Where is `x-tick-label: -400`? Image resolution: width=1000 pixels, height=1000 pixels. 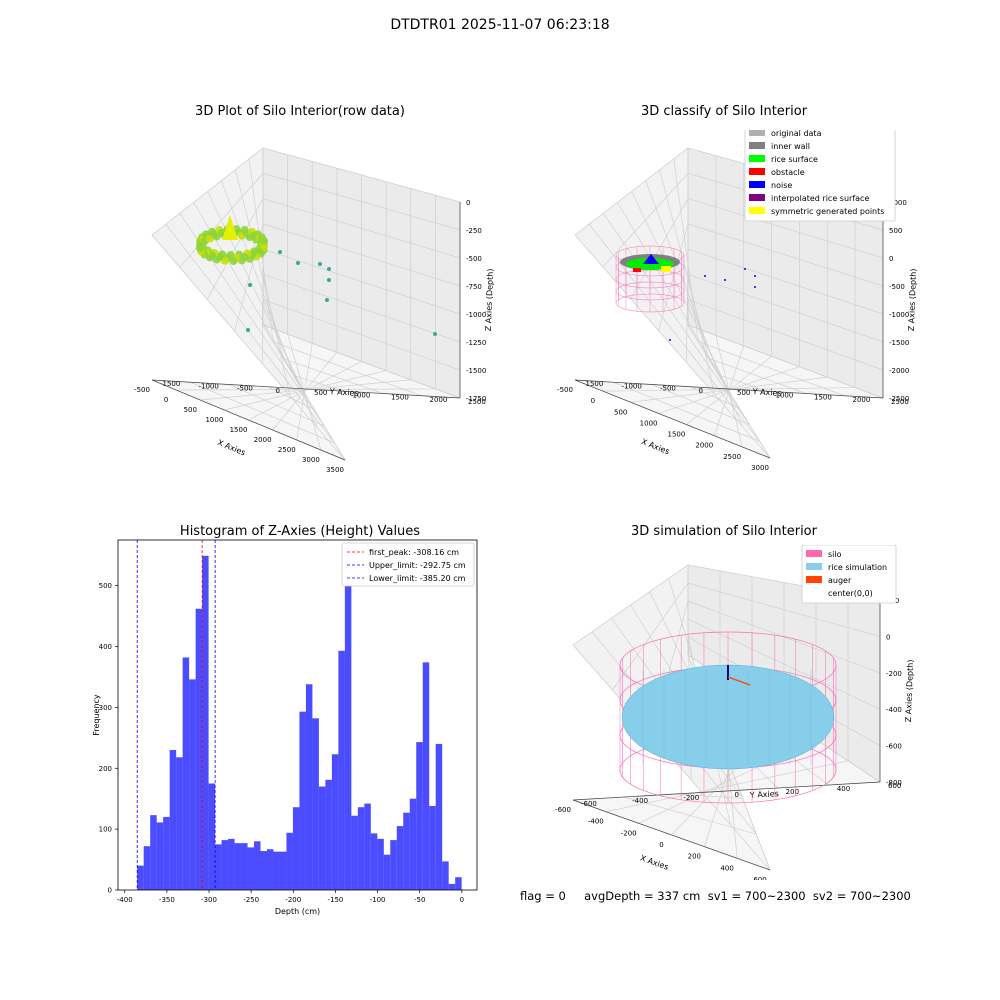
x-tick-label: -400 is located at coordinates (596, 822).